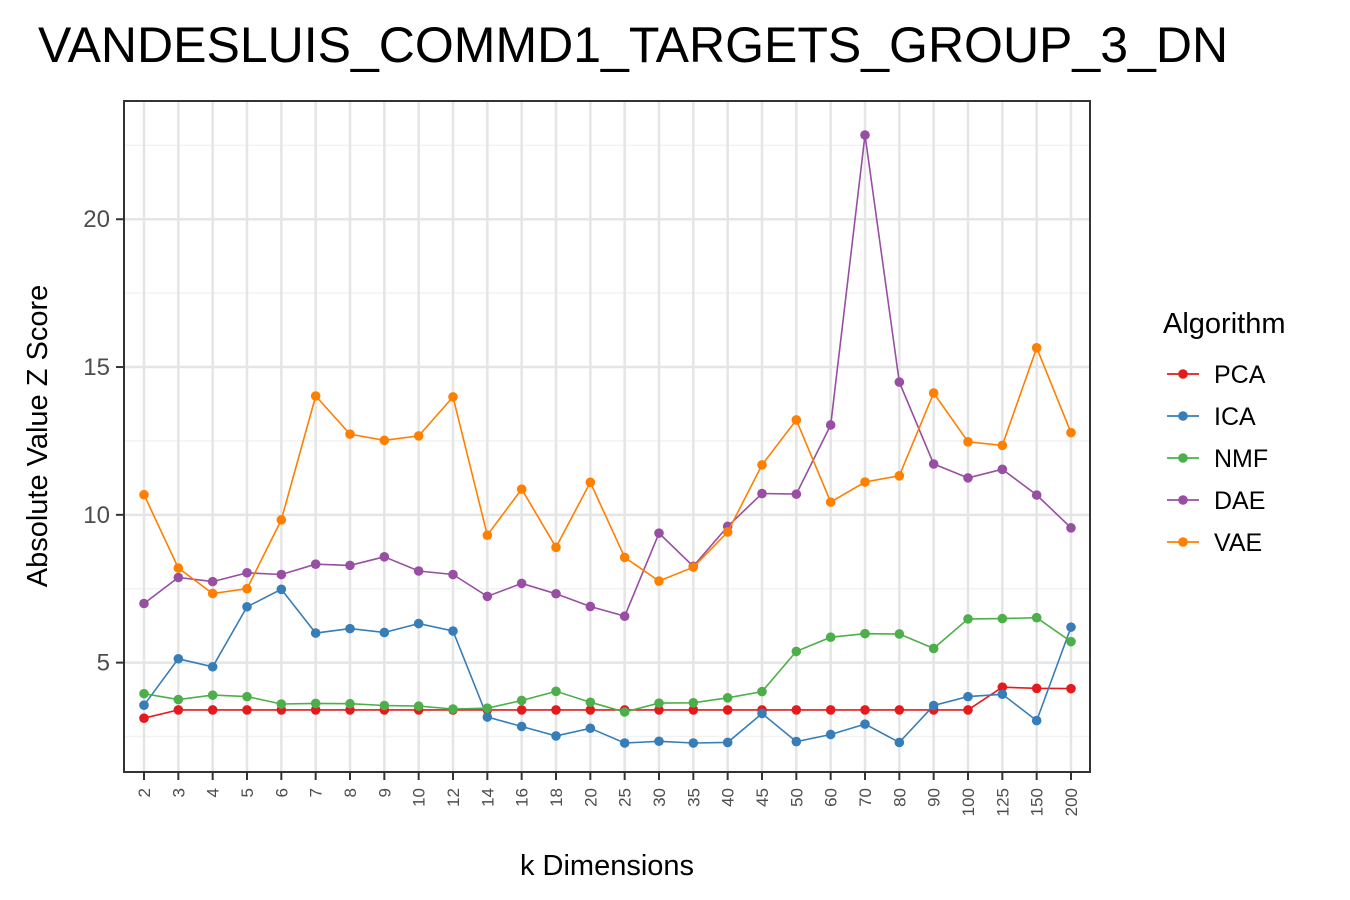 The width and height of the screenshot is (1350, 900). Describe the element at coordinates (607, 702) in the screenshot. I see `pca-line` at that location.